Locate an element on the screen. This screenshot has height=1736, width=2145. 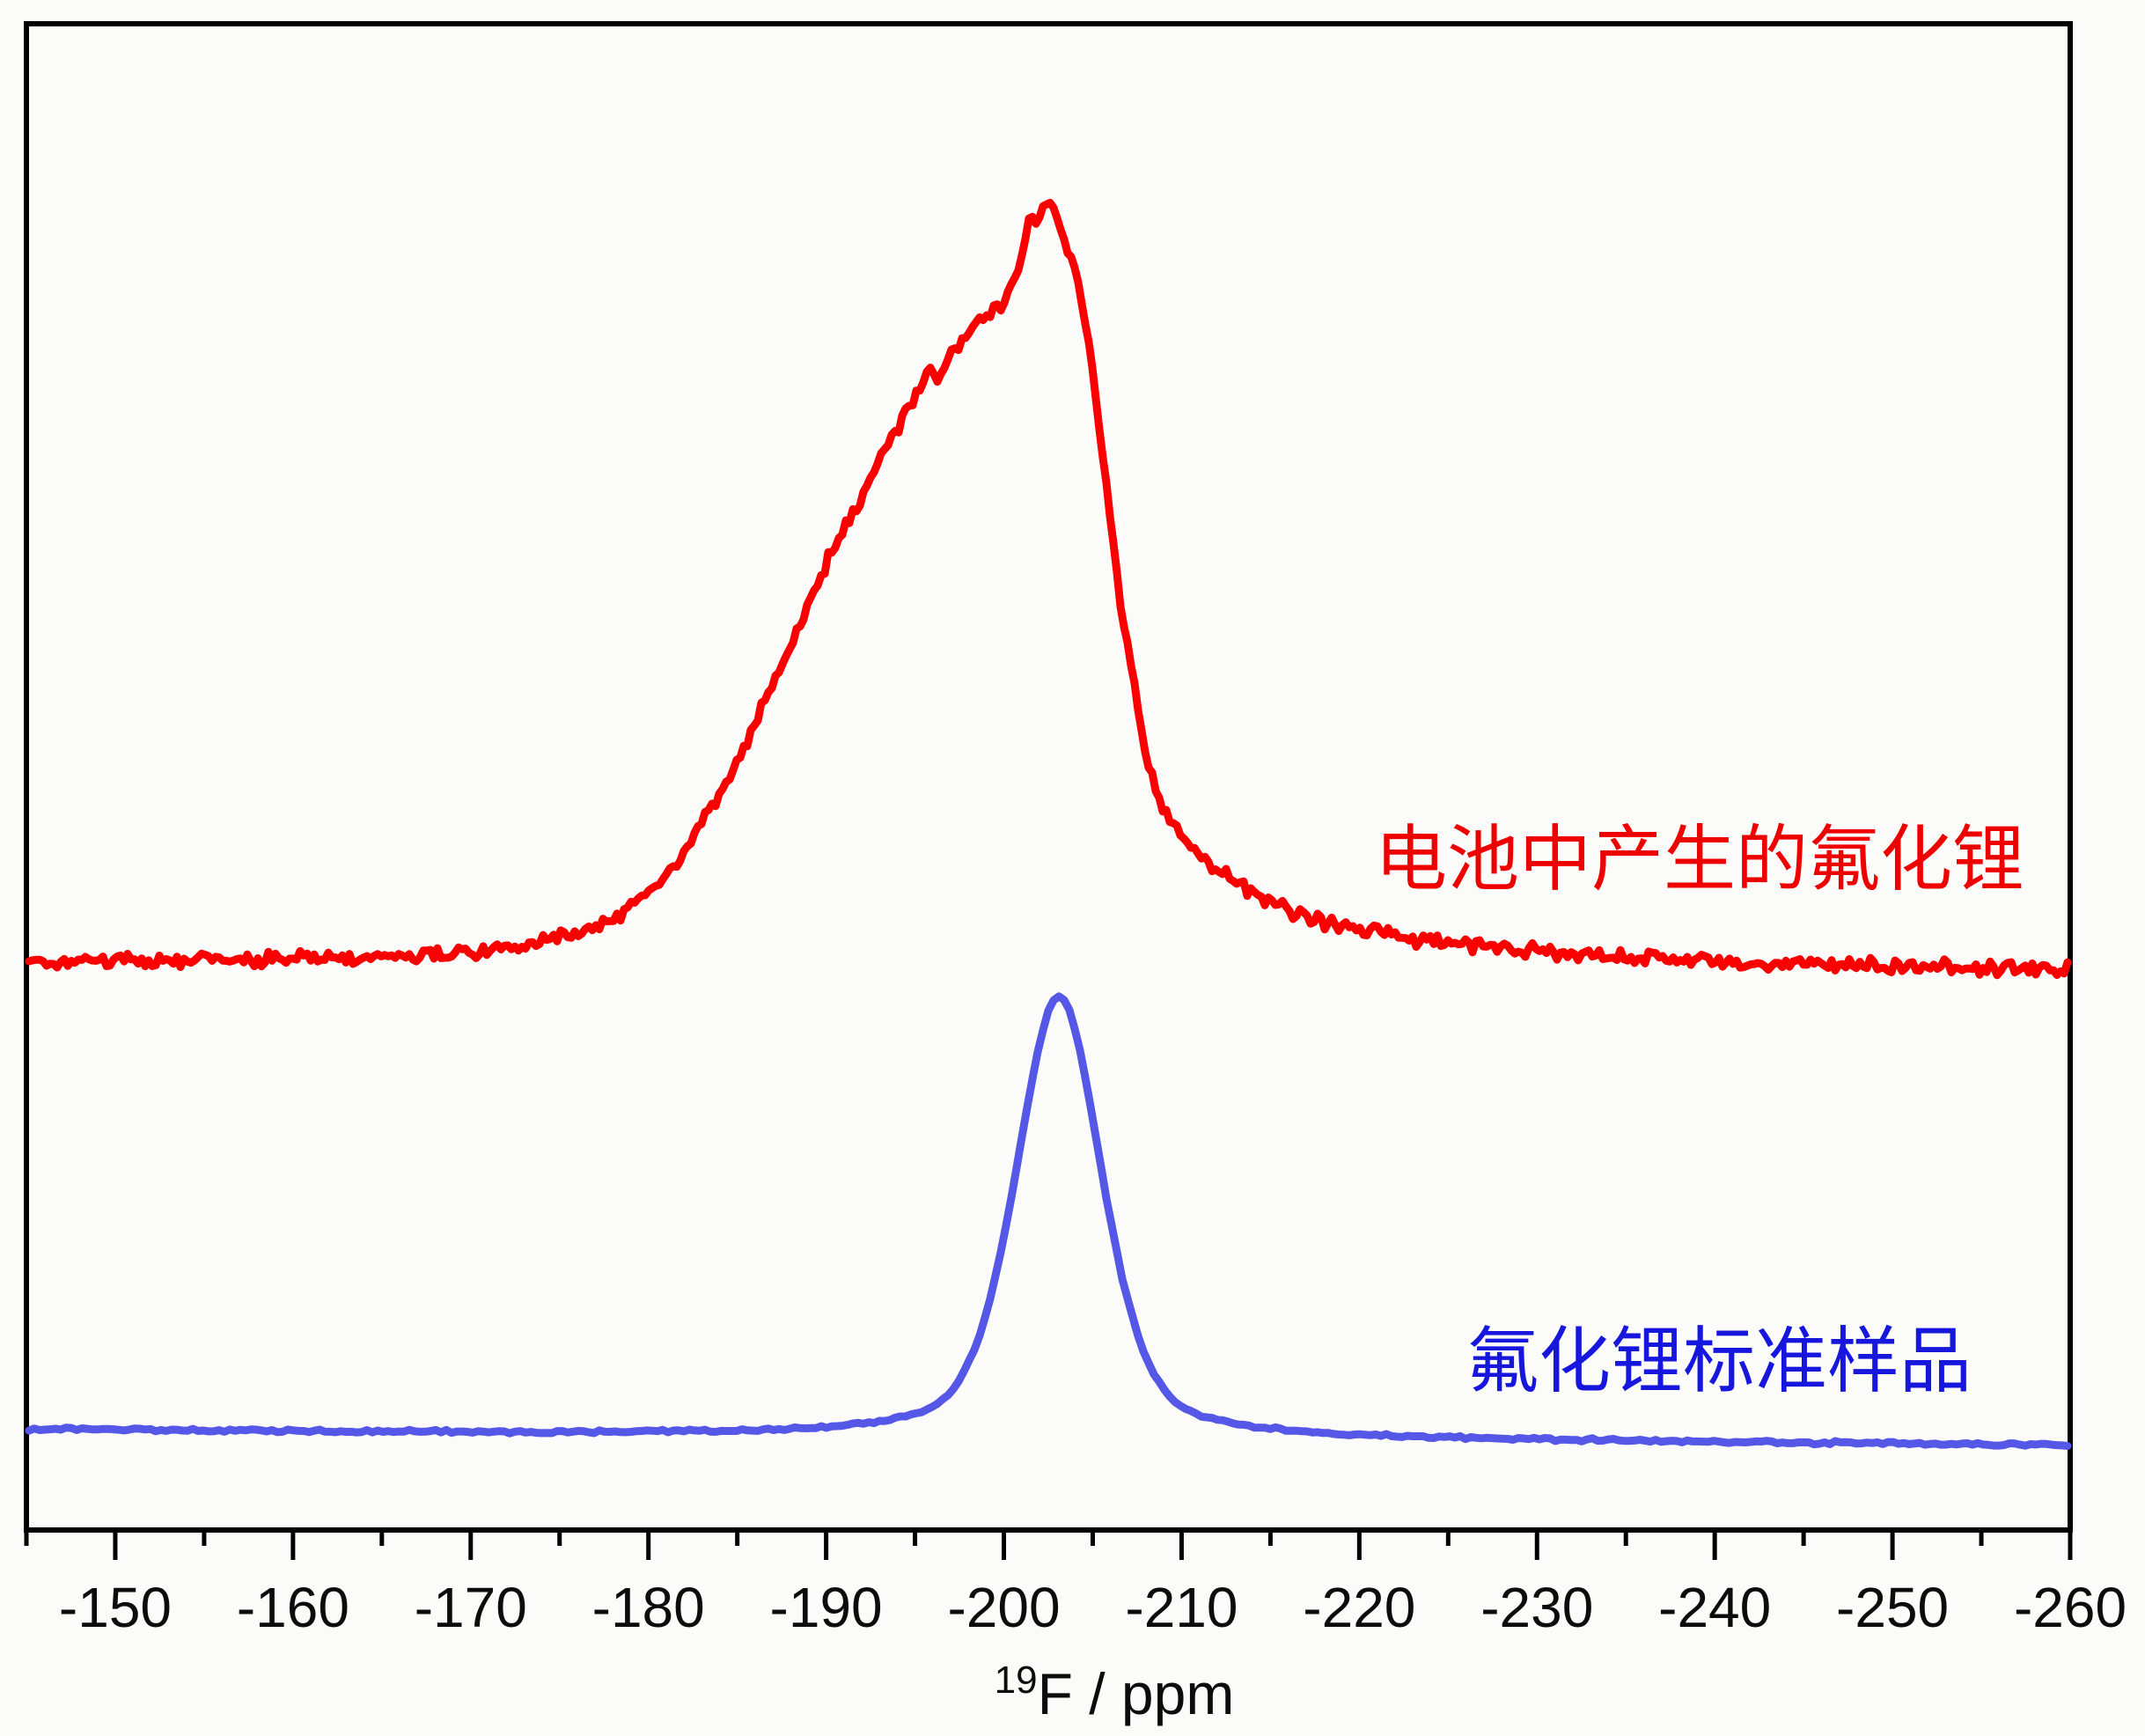
series-label-lif-standard: 氟化锂标准样品 is located at coordinates (1719, 1361).